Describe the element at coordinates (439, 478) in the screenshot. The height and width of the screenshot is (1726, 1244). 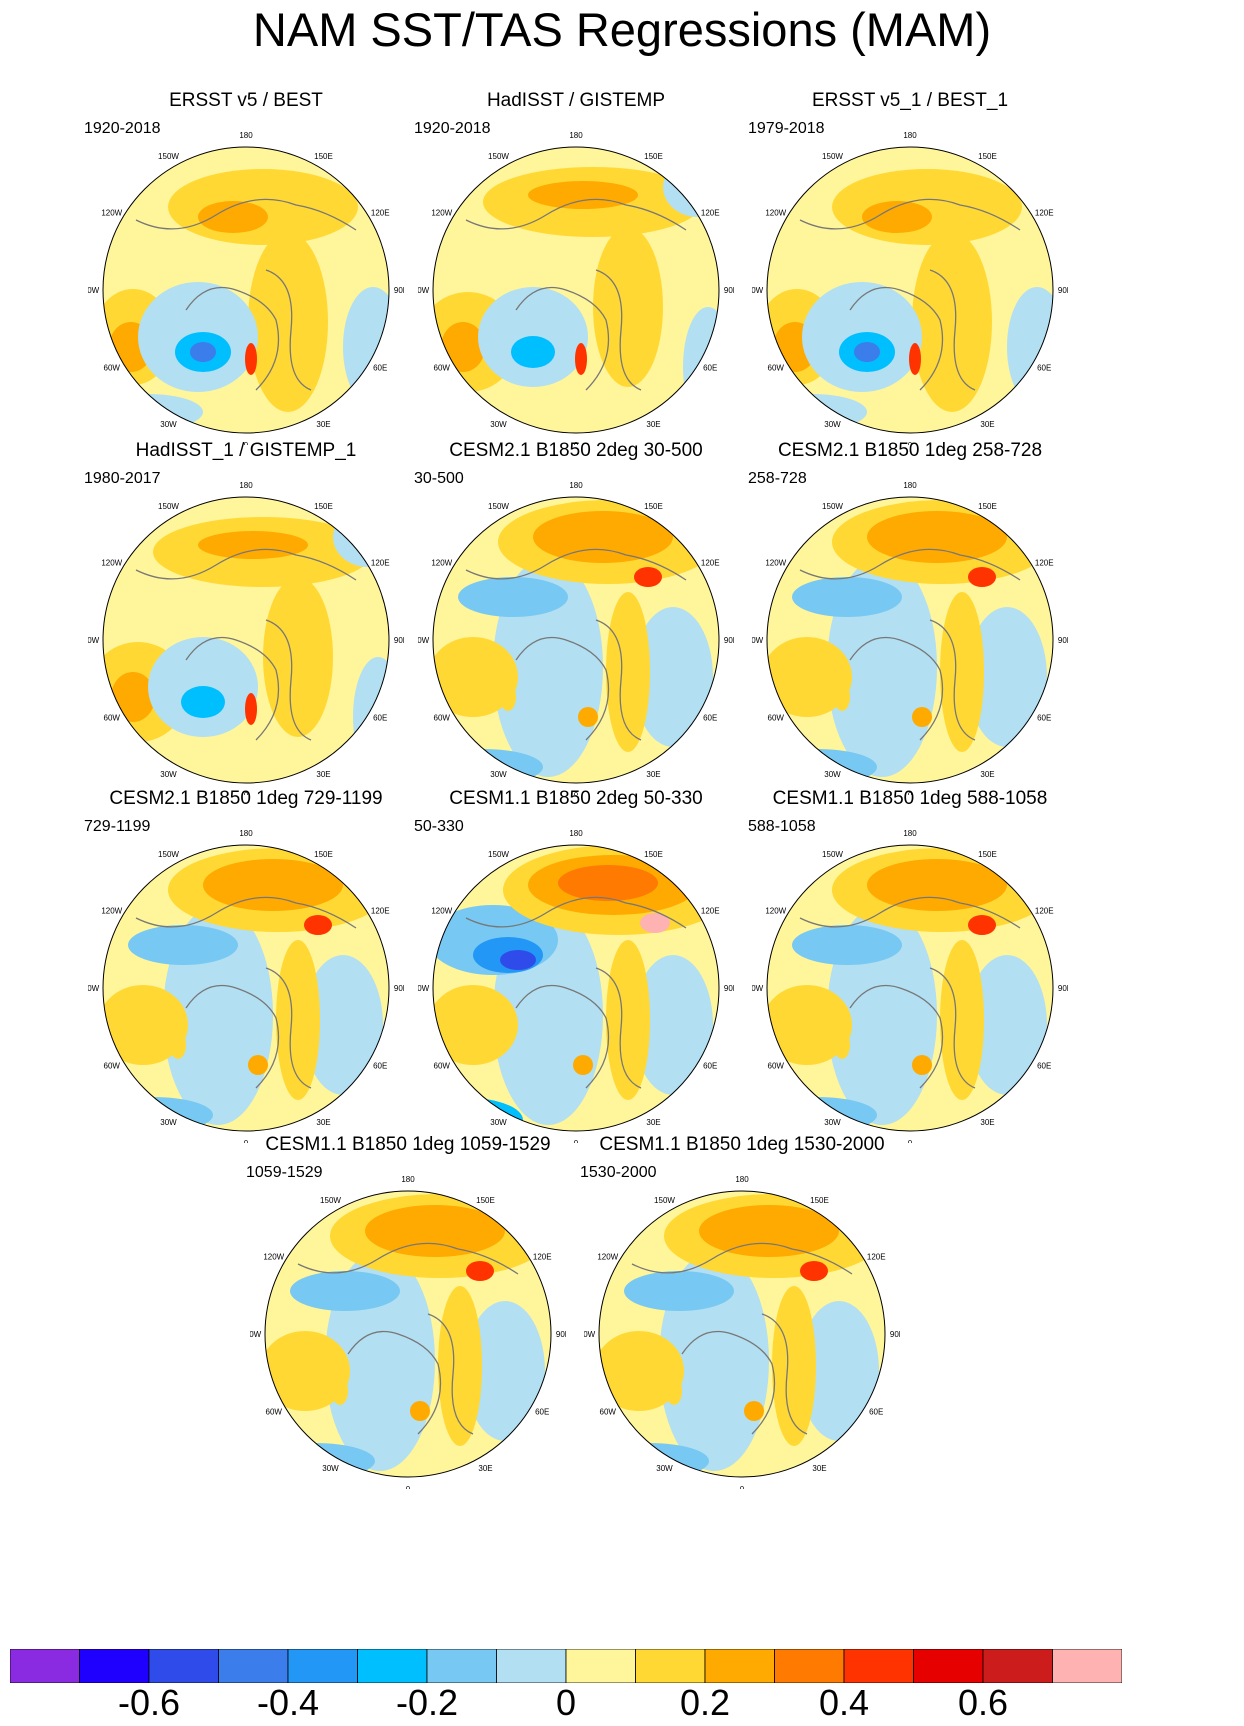
I see `panel-period: 30-500` at that location.